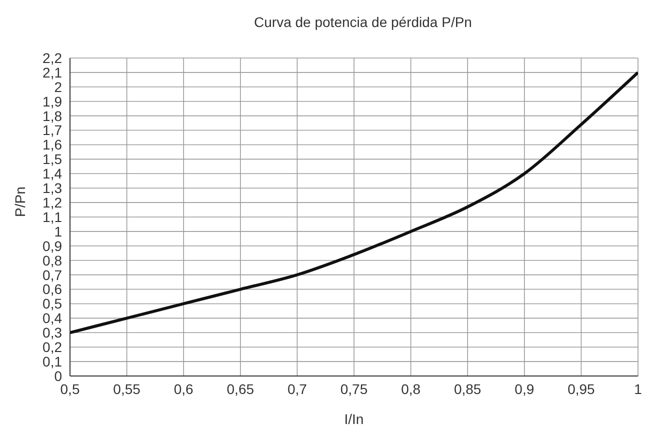 The width and height of the screenshot is (651, 446). What do you see at coordinates (354, 388) in the screenshot?
I see `x-tick-label: 0,75` at bounding box center [354, 388].